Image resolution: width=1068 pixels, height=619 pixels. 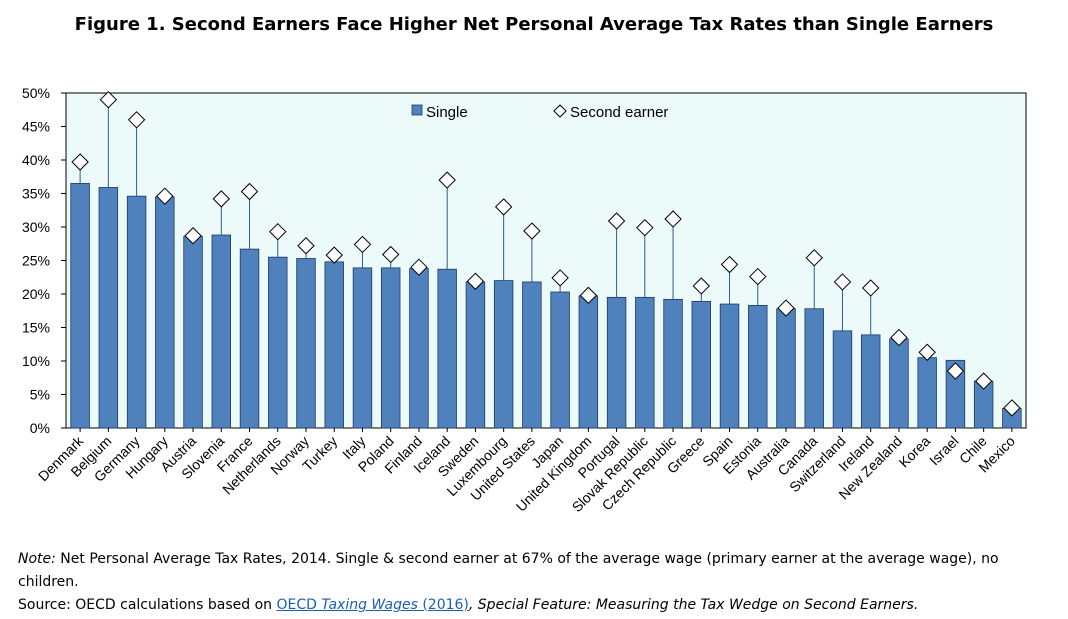 What do you see at coordinates (944, 451) in the screenshot?
I see `x-tick-label: Israel` at bounding box center [944, 451].